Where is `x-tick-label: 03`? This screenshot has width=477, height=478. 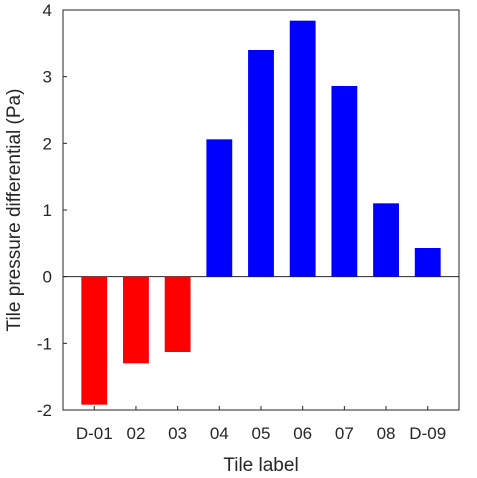
x-tick-label: 03 is located at coordinates (177, 433).